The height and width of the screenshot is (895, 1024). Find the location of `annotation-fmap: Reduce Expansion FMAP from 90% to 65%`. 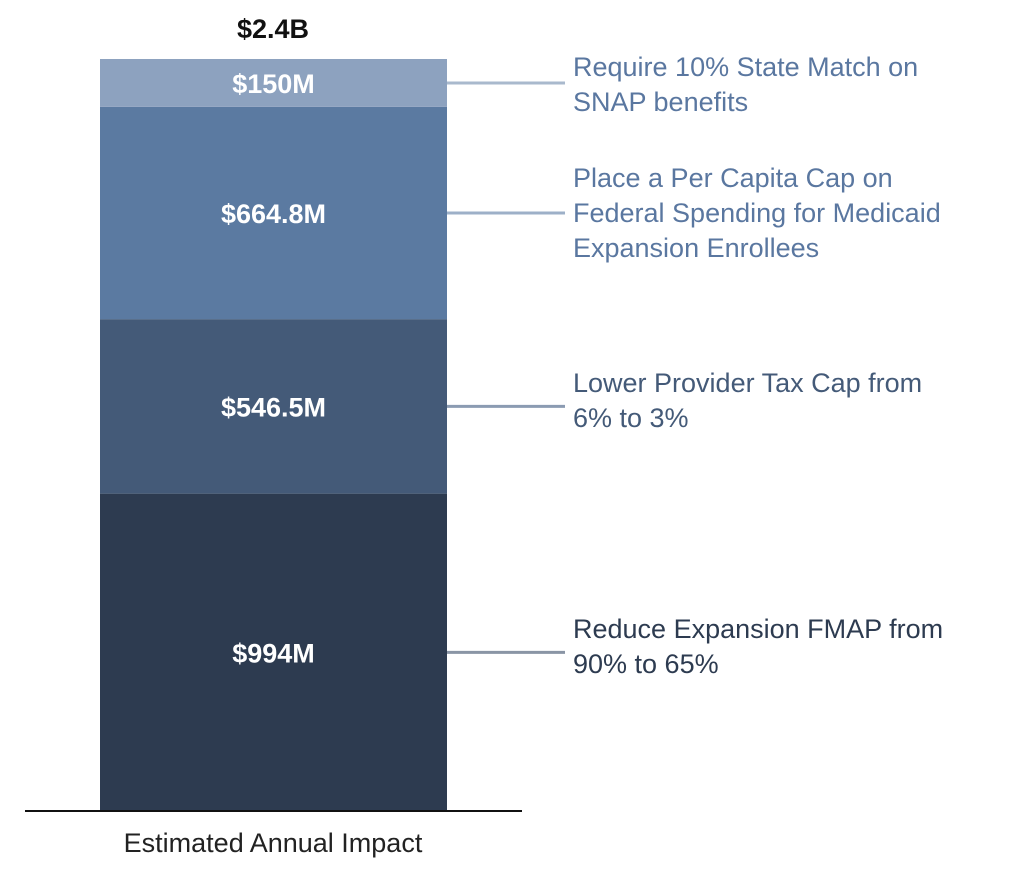

annotation-fmap: Reduce Expansion FMAP from 90% to 65% is located at coordinates (758, 646).